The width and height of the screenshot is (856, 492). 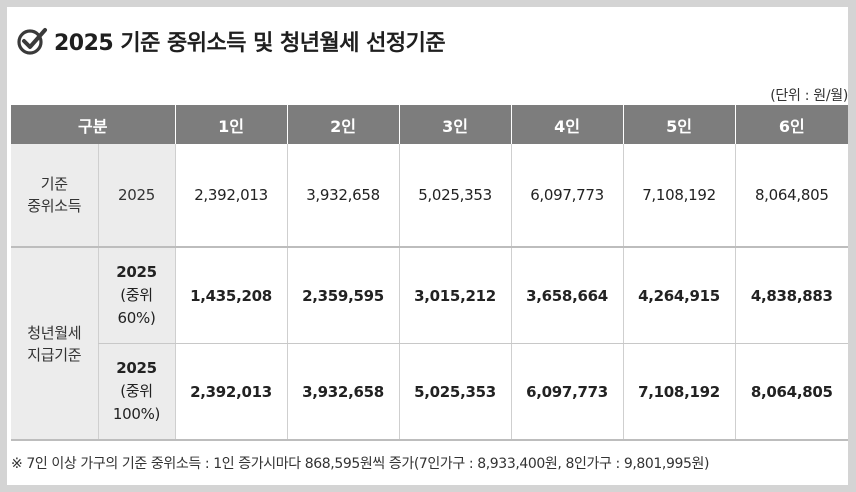 What do you see at coordinates (343, 295) in the screenshot?
I see `table-cell: 2,359,595` at bounding box center [343, 295].